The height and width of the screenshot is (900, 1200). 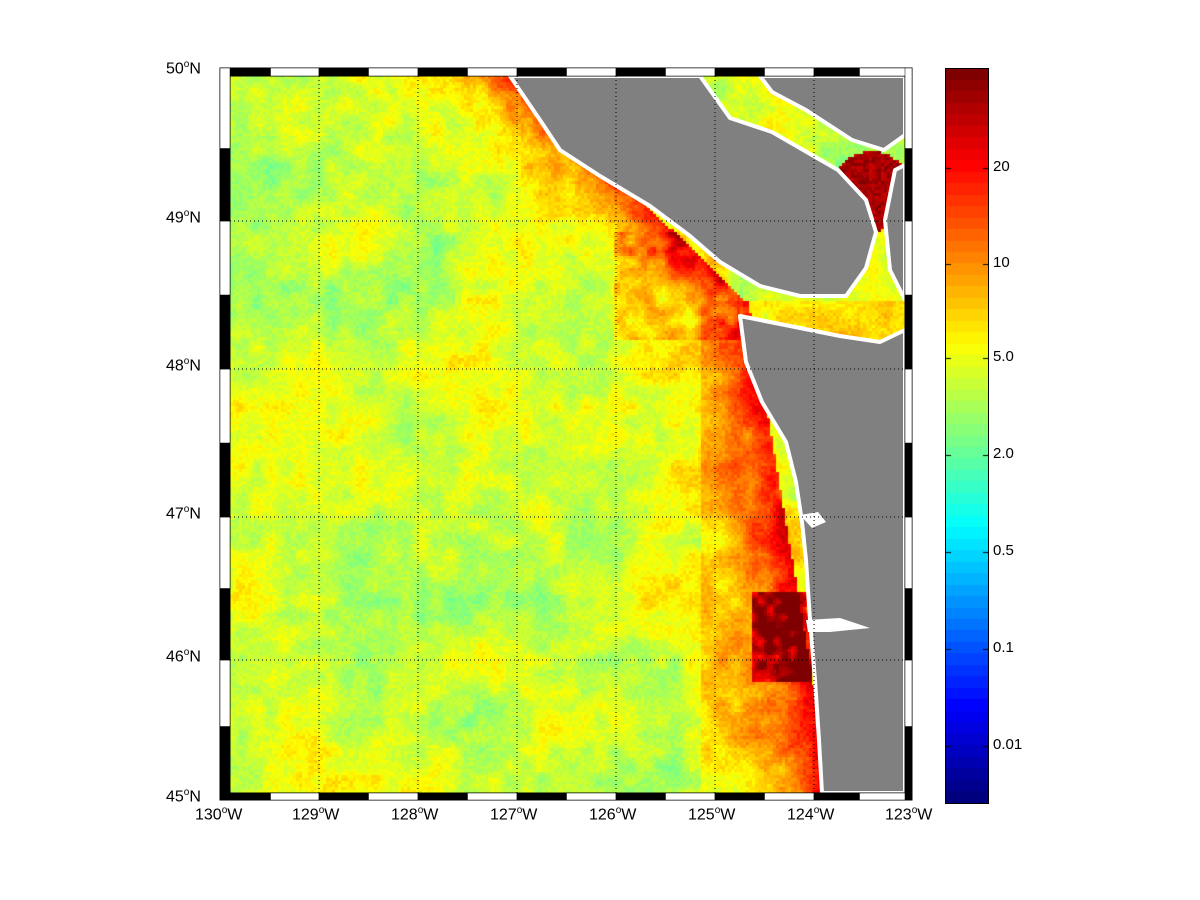 I want to click on latitude-label: 46oN, so click(x=183, y=656).